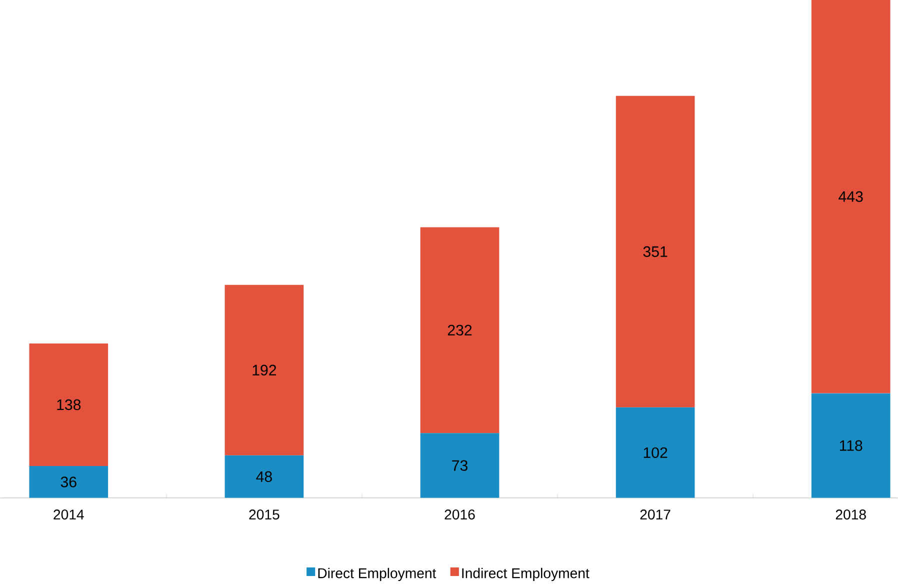 This screenshot has width=898, height=584. What do you see at coordinates (69, 515) in the screenshot?
I see `x-tick-label: 2014` at bounding box center [69, 515].